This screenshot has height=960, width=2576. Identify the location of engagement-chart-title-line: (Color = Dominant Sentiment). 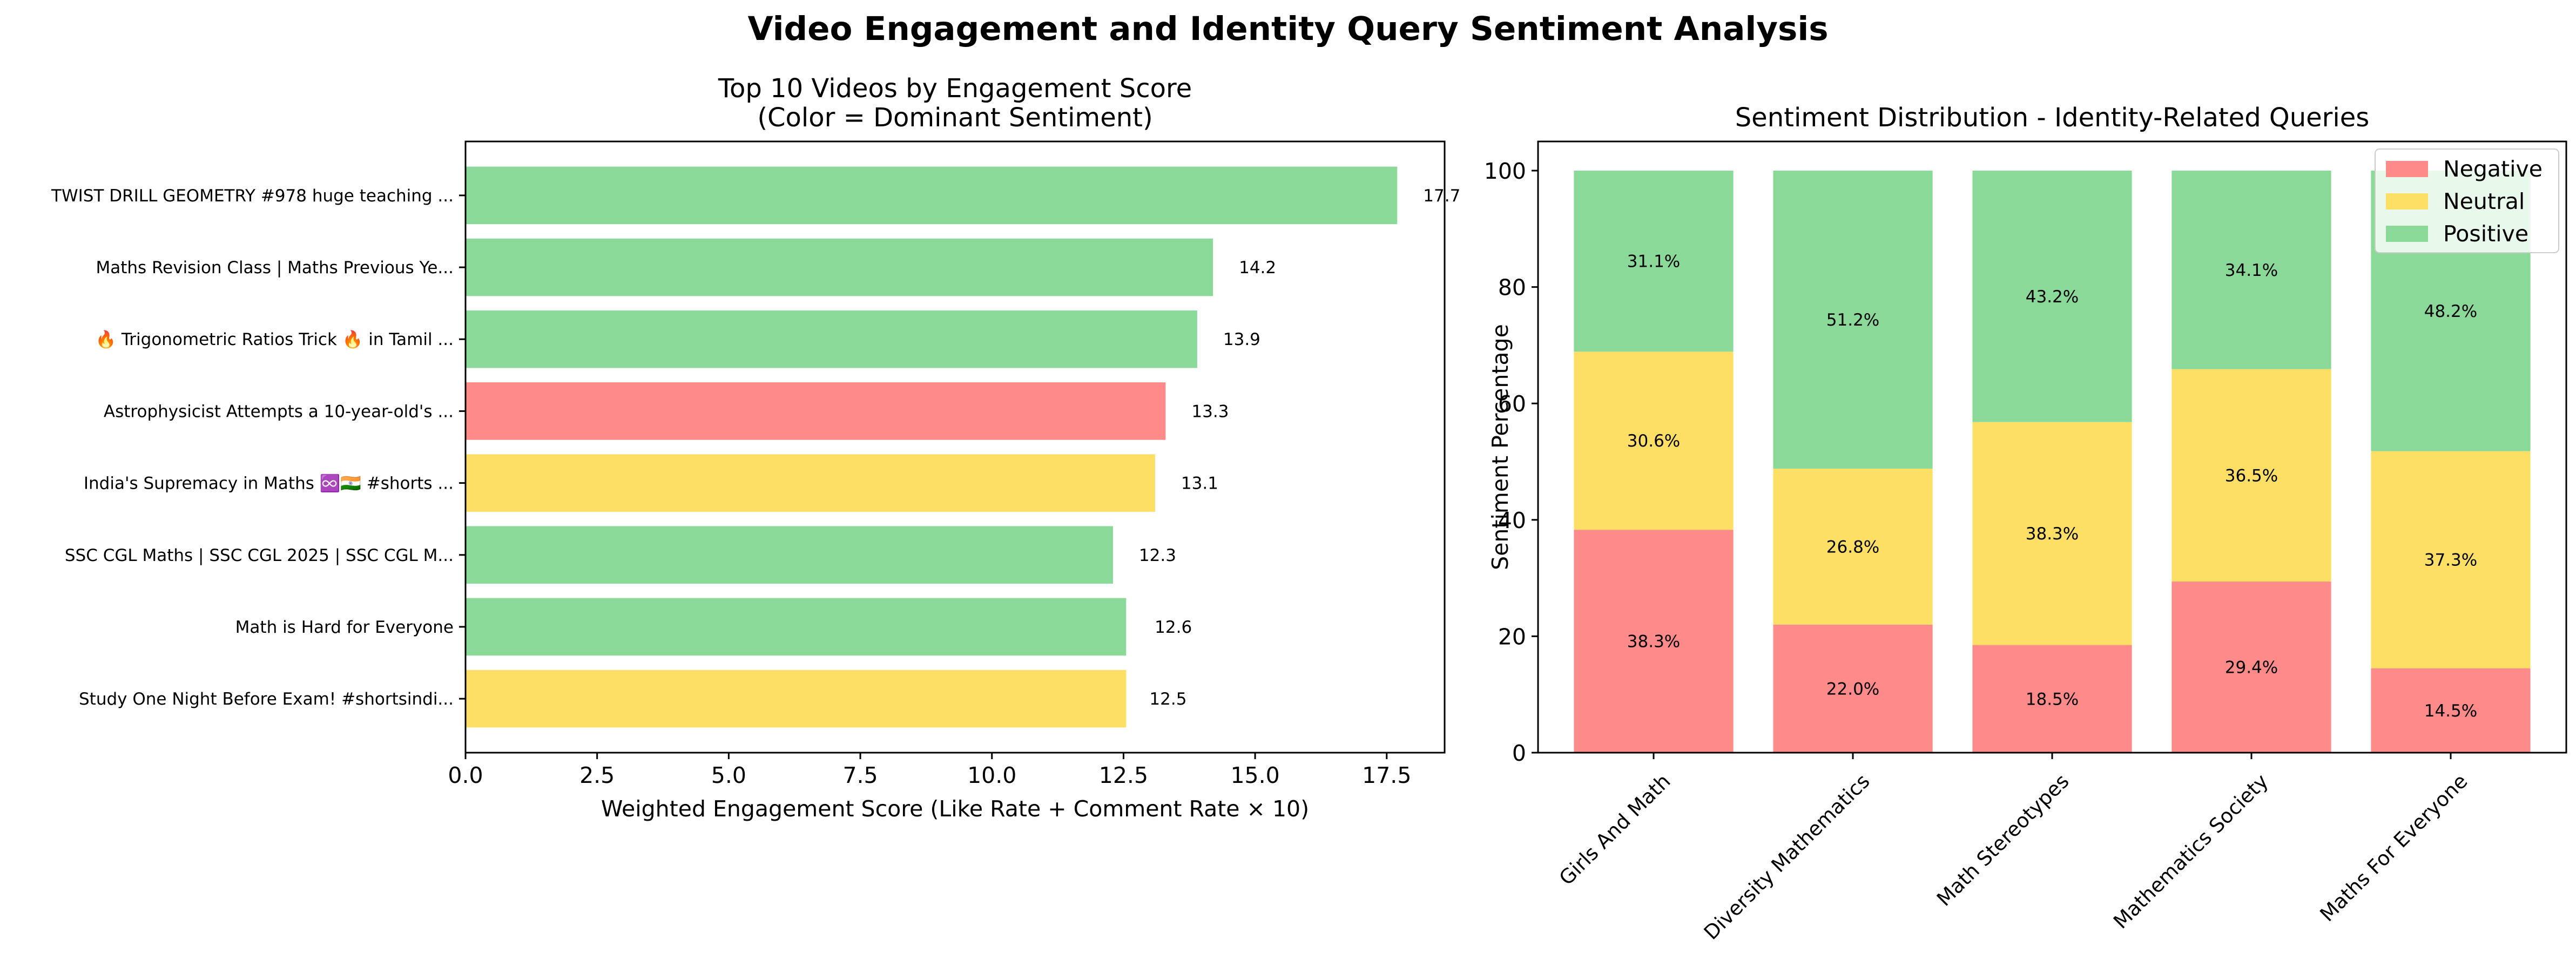
(954, 118).